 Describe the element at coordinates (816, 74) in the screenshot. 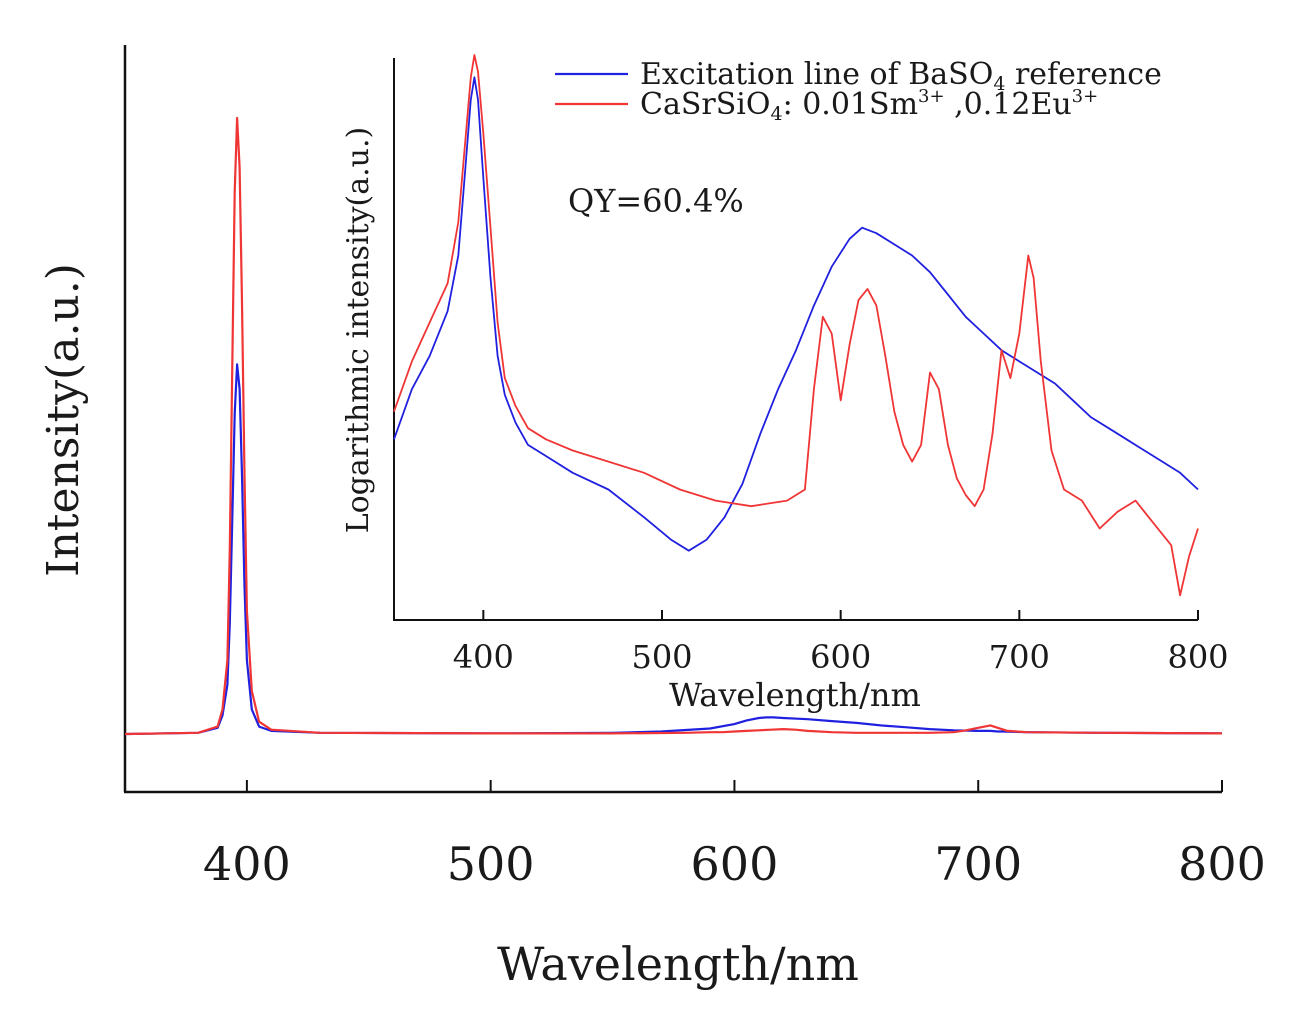

I see `legend-label-0-part-0: Excitation line of BaSO` at that location.